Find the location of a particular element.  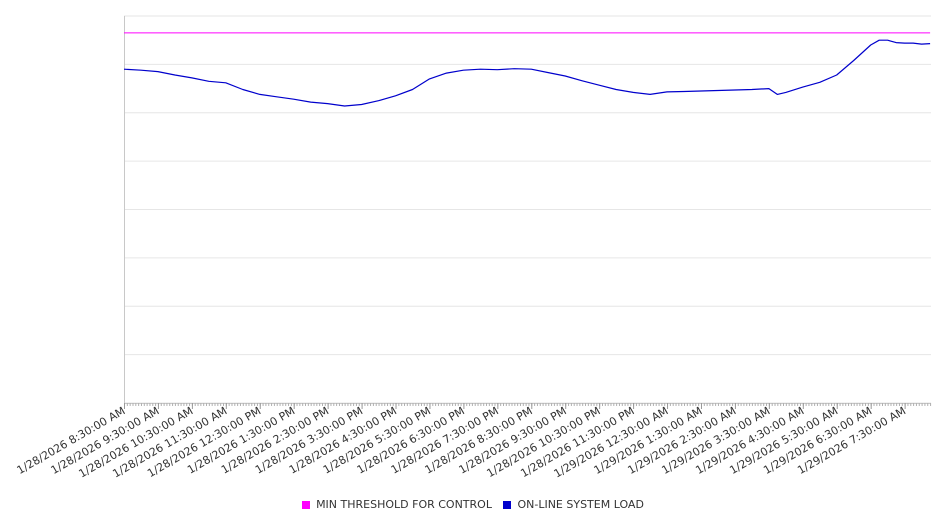

legend-item-threshold: MIN THRESHOLD FOR CONTROL is located at coordinates (397, 504).